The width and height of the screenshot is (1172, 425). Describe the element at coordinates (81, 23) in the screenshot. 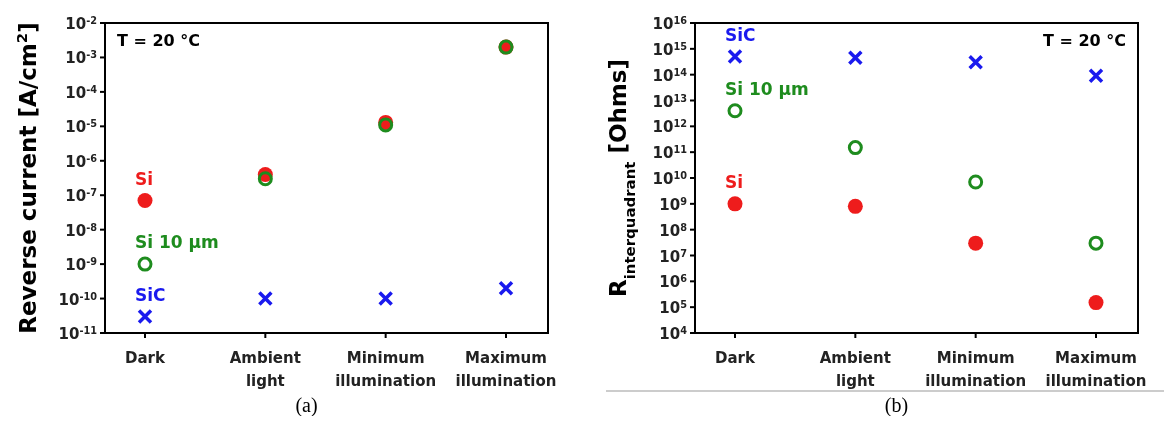

I see `y-tick-label: 10$^{-2}$` at that location.